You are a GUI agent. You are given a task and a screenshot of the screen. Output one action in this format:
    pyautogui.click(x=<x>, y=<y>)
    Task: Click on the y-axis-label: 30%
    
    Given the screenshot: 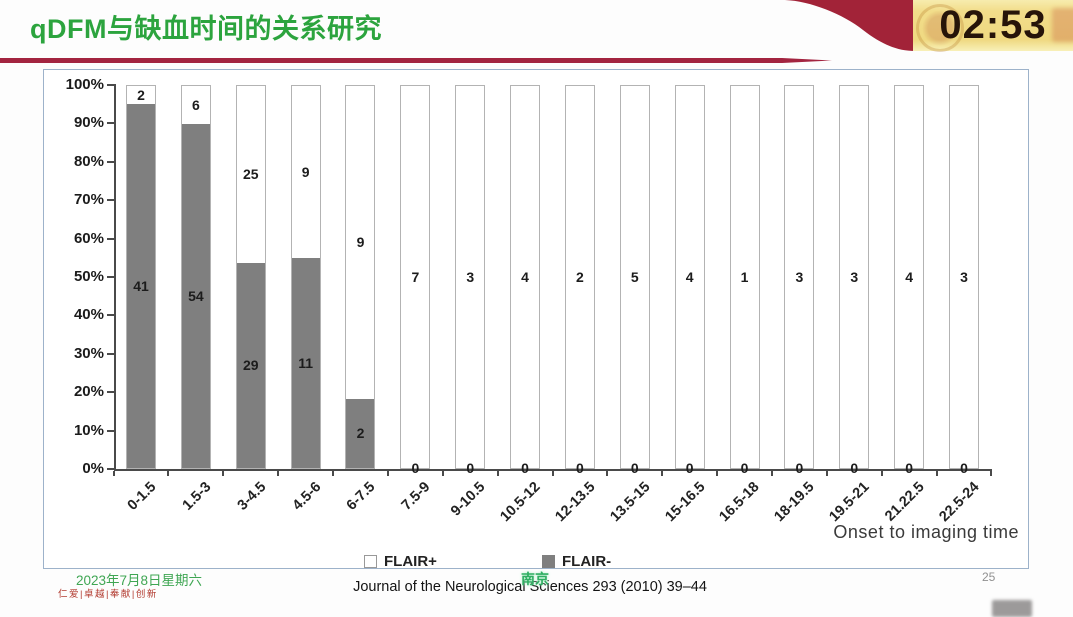 What is the action you would take?
    pyautogui.click(x=88, y=353)
    